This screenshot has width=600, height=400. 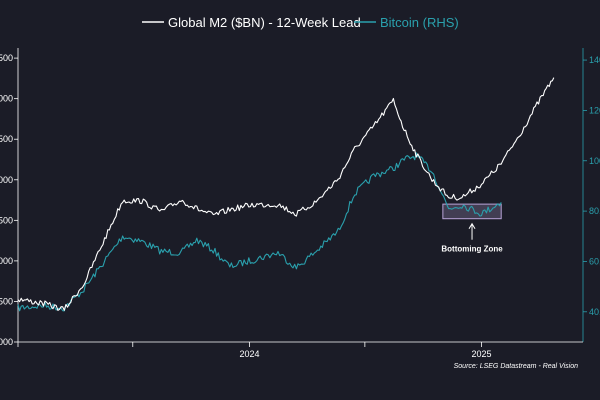 What do you see at coordinates (6, 180) in the screenshot?
I see `y-left-tick-label: 100,000` at bounding box center [6, 180].